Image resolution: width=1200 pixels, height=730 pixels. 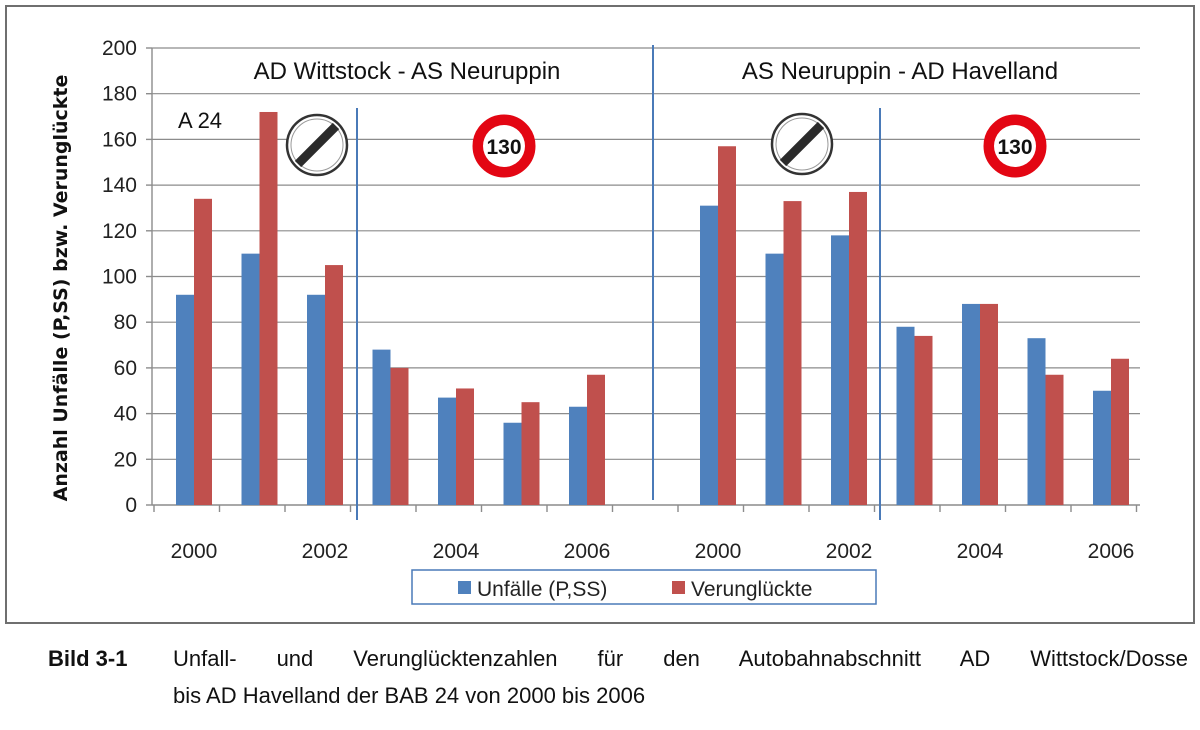 What do you see at coordinates (119, 48) in the screenshot?
I see `y-tick-label: 200` at bounding box center [119, 48].